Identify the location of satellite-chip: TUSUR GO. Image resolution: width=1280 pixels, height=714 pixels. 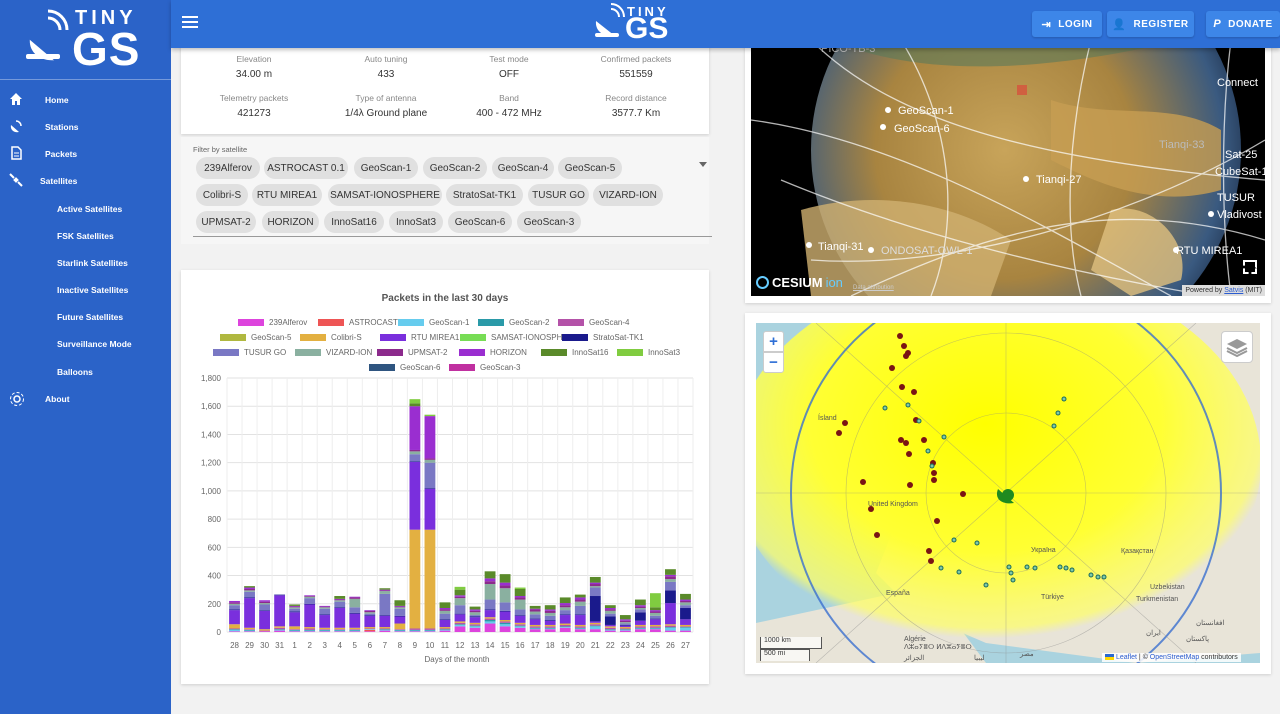
(558, 195).